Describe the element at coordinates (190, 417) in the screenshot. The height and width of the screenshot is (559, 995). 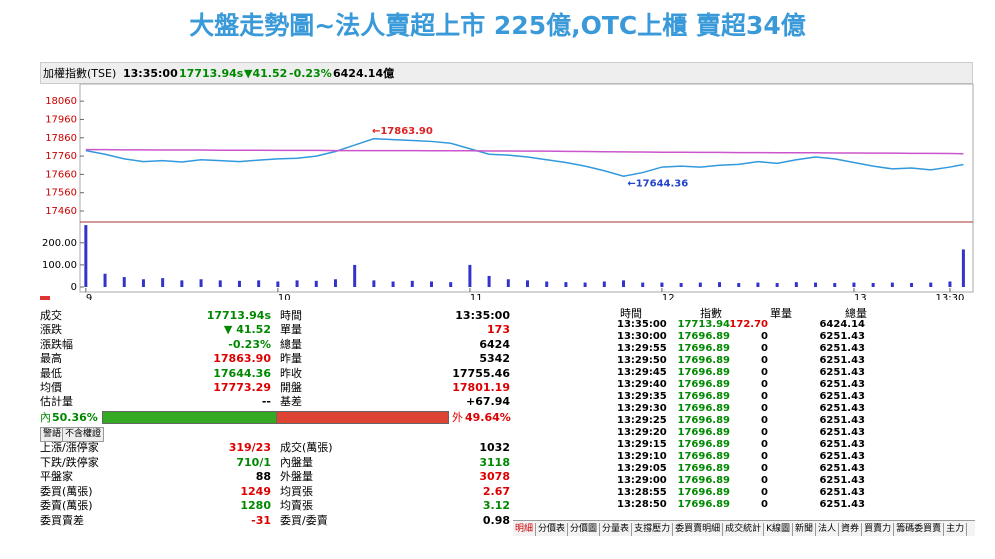
I see `inner-bar` at that location.